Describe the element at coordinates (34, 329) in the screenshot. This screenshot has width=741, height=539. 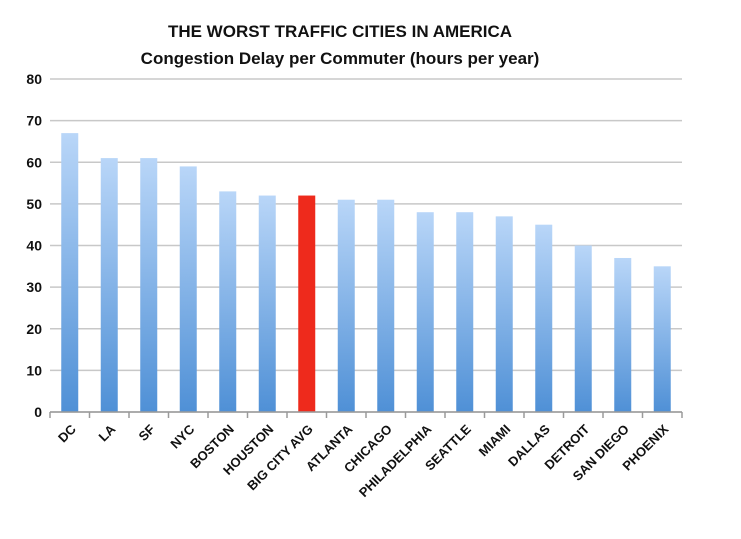
I see `y-tick-label: 20` at that location.